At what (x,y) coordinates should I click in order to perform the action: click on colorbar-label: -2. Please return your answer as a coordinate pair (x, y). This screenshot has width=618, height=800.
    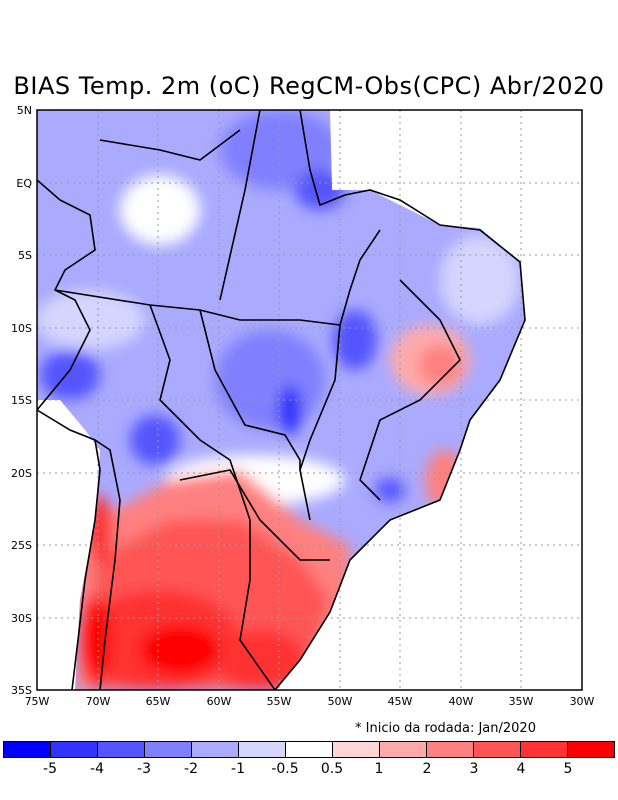
    Looking at the image, I should click on (191, 769).